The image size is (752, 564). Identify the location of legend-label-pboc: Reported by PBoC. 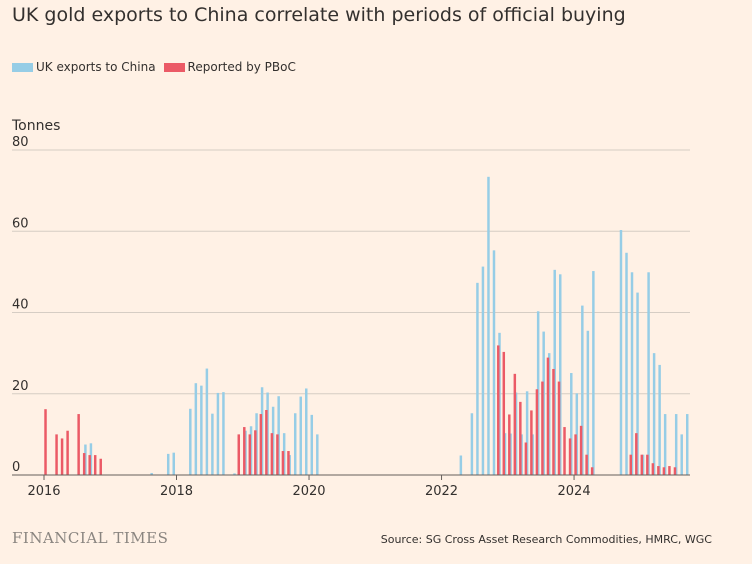
(241, 67).